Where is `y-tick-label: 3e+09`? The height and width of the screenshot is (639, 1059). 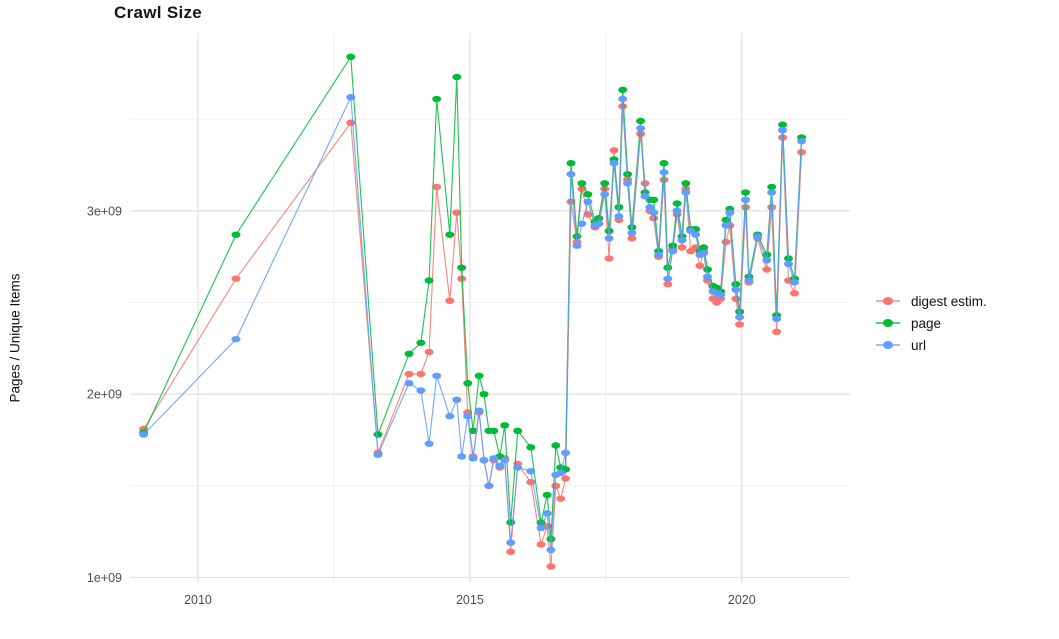 y-tick-label: 3e+09 is located at coordinates (104, 211).